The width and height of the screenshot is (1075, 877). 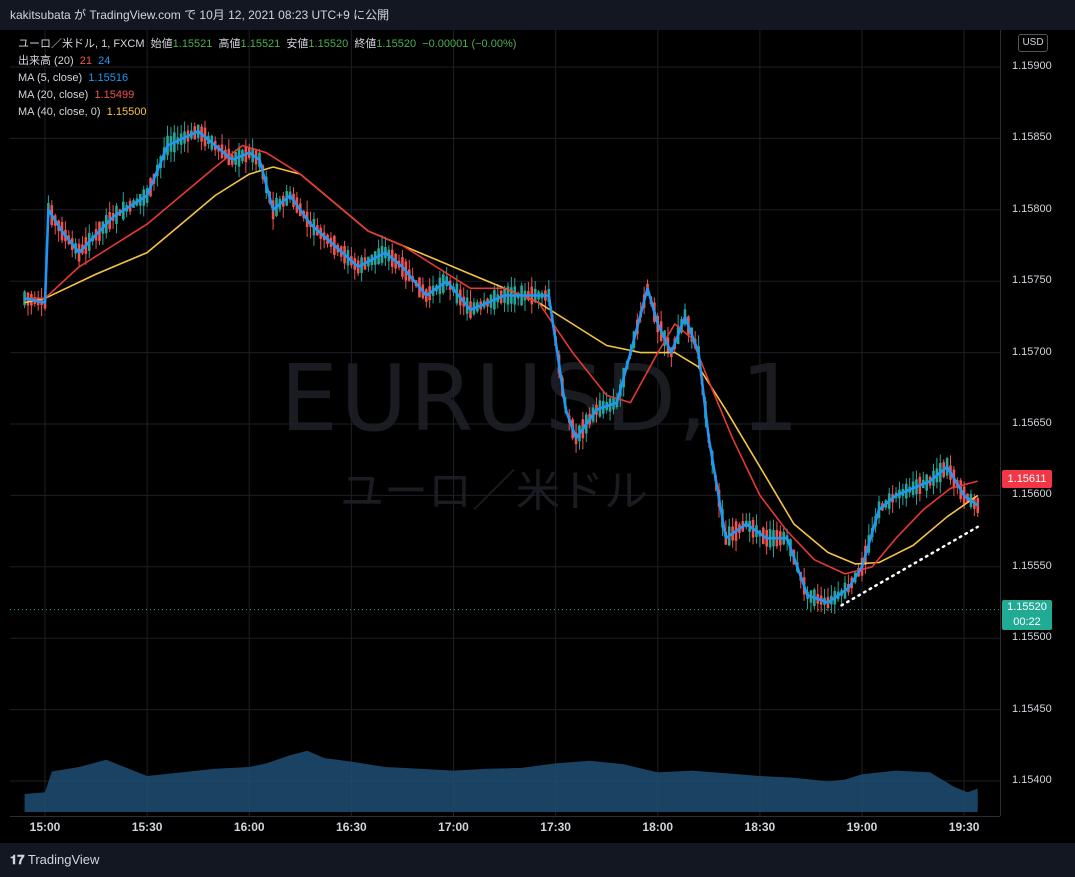 I want to click on time-tick-label: 15:00, so click(x=45, y=827).